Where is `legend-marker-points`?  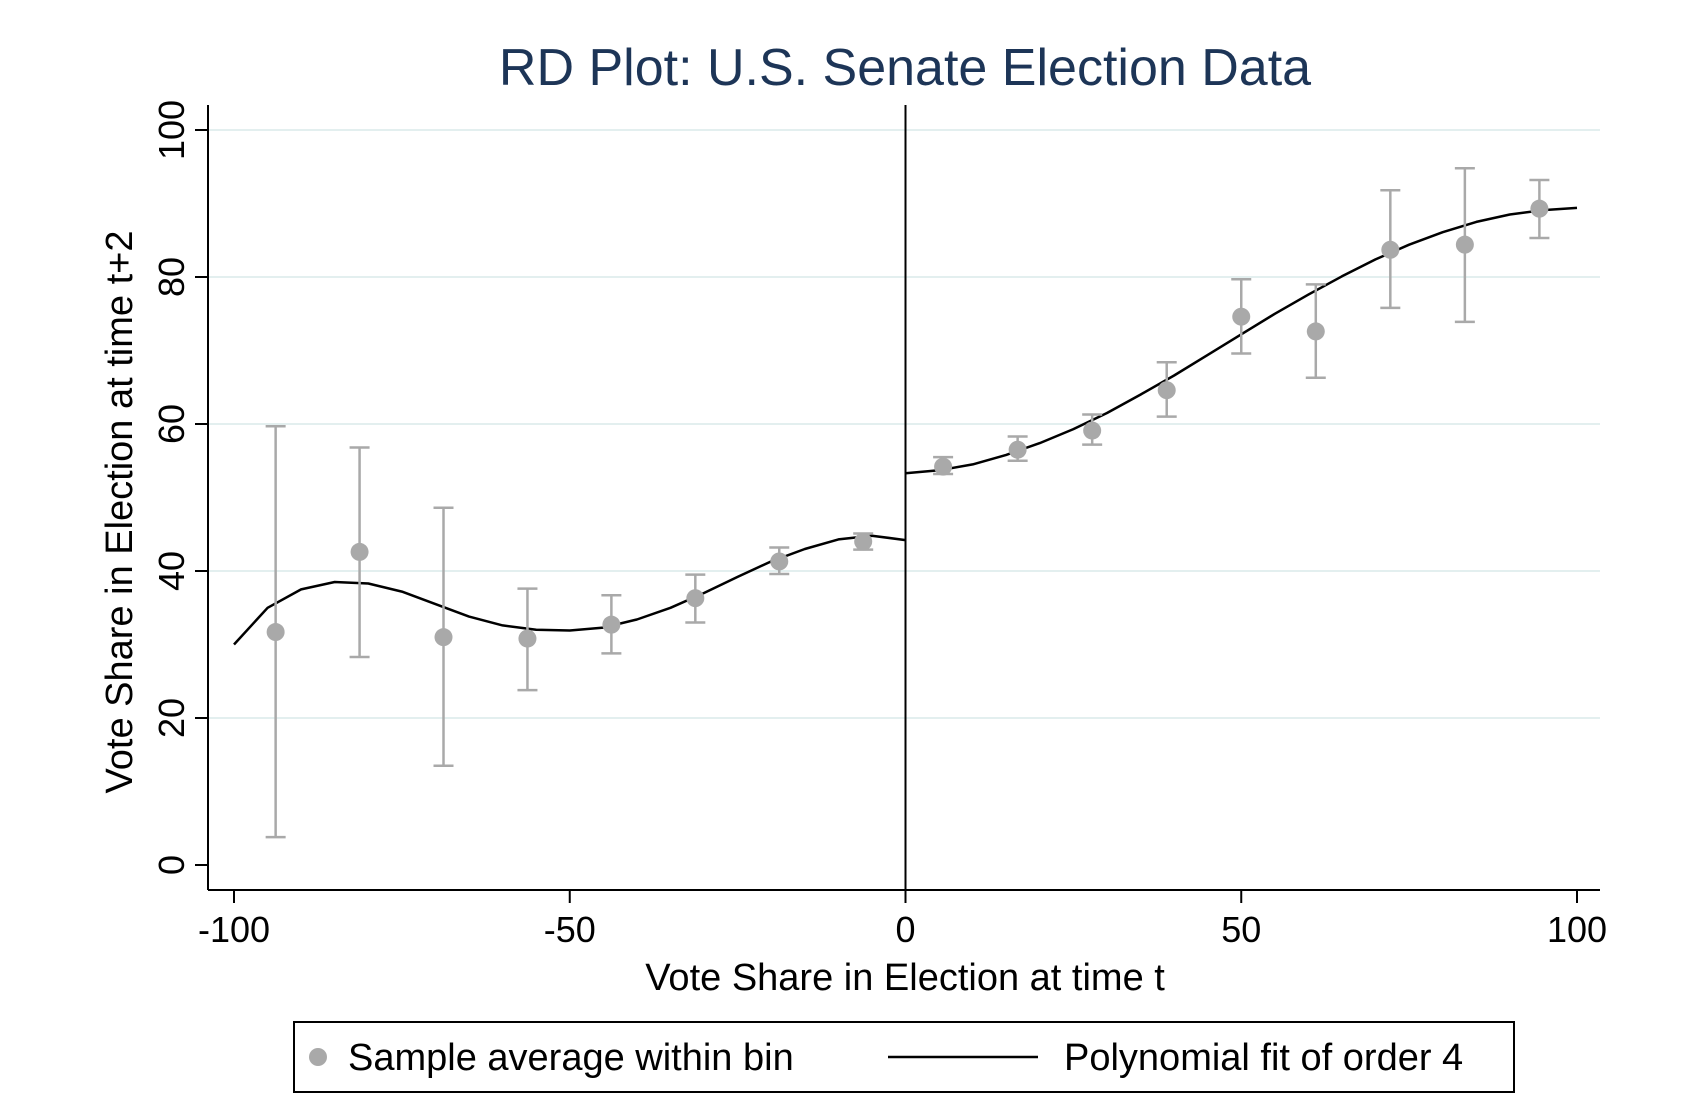
legend-marker-points is located at coordinates (318, 1057).